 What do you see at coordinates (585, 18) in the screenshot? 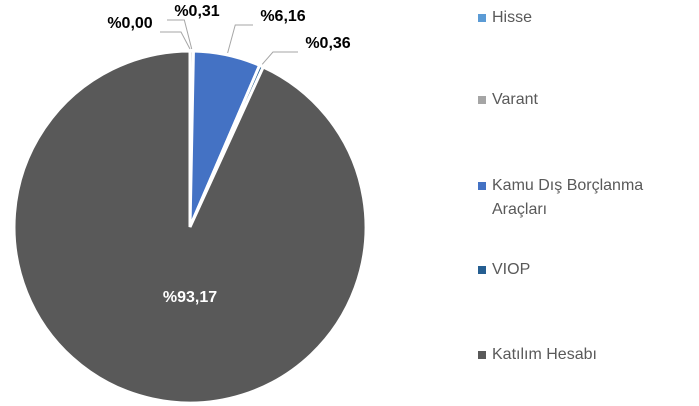
I see `legend-item: Hisse` at bounding box center [585, 18].